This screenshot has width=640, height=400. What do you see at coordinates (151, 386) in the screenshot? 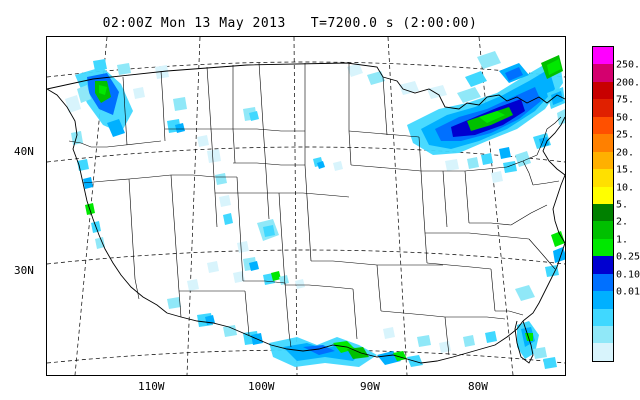
I see `xtick-label-110w: 110W` at bounding box center [151, 386].